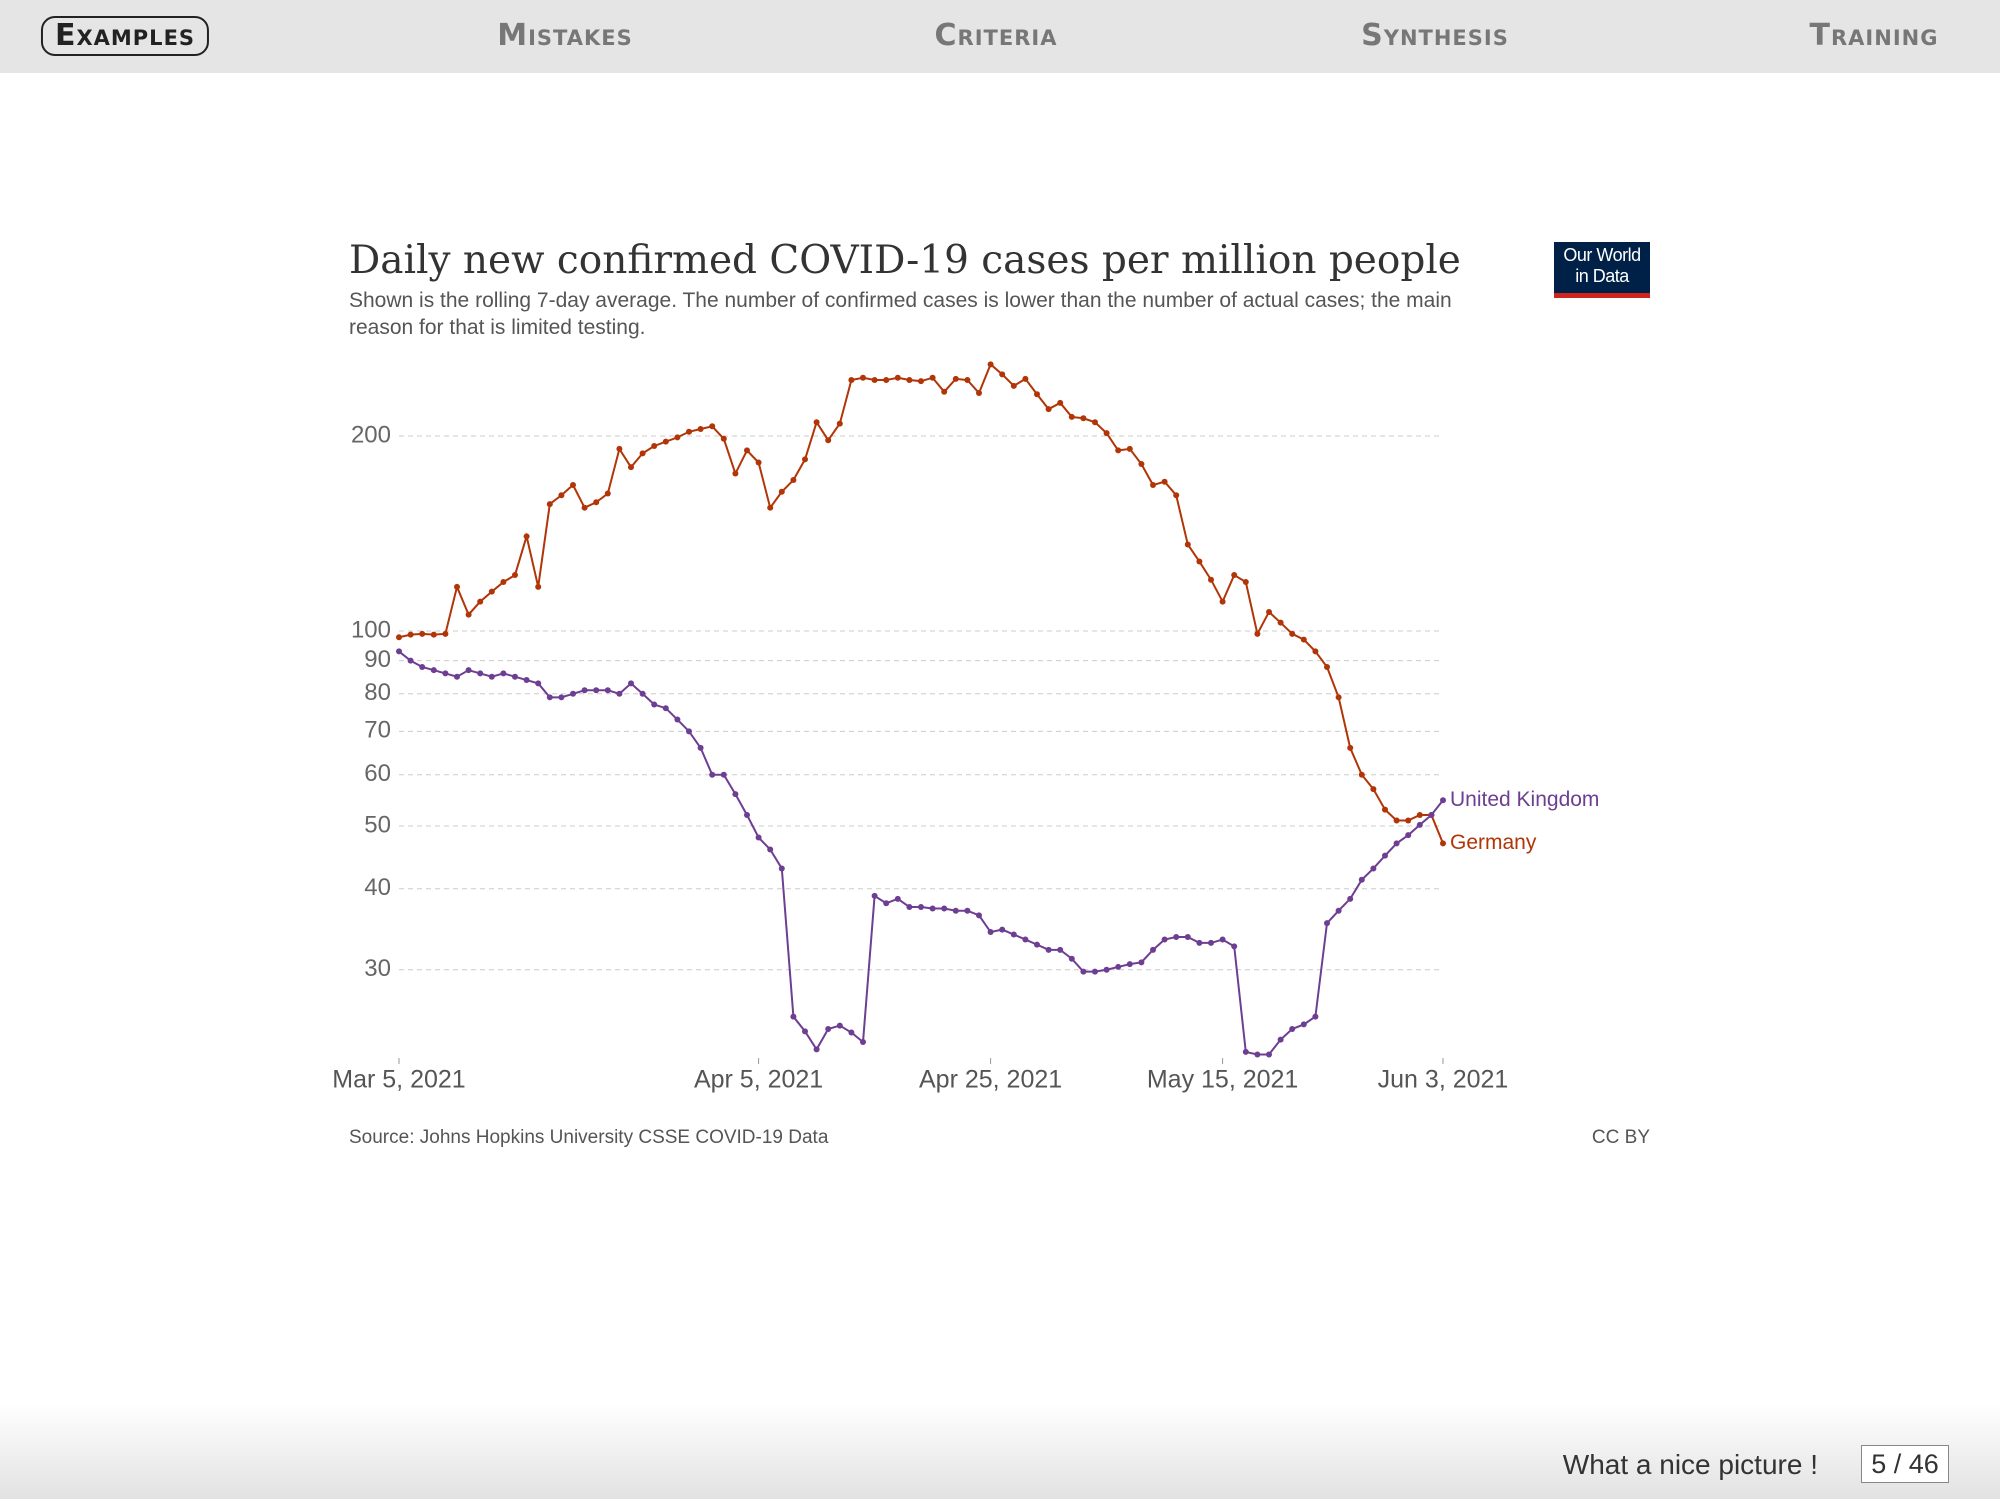  I want to click on footer: What a nice picture ! 5 / 46, so click(1000, 1451).